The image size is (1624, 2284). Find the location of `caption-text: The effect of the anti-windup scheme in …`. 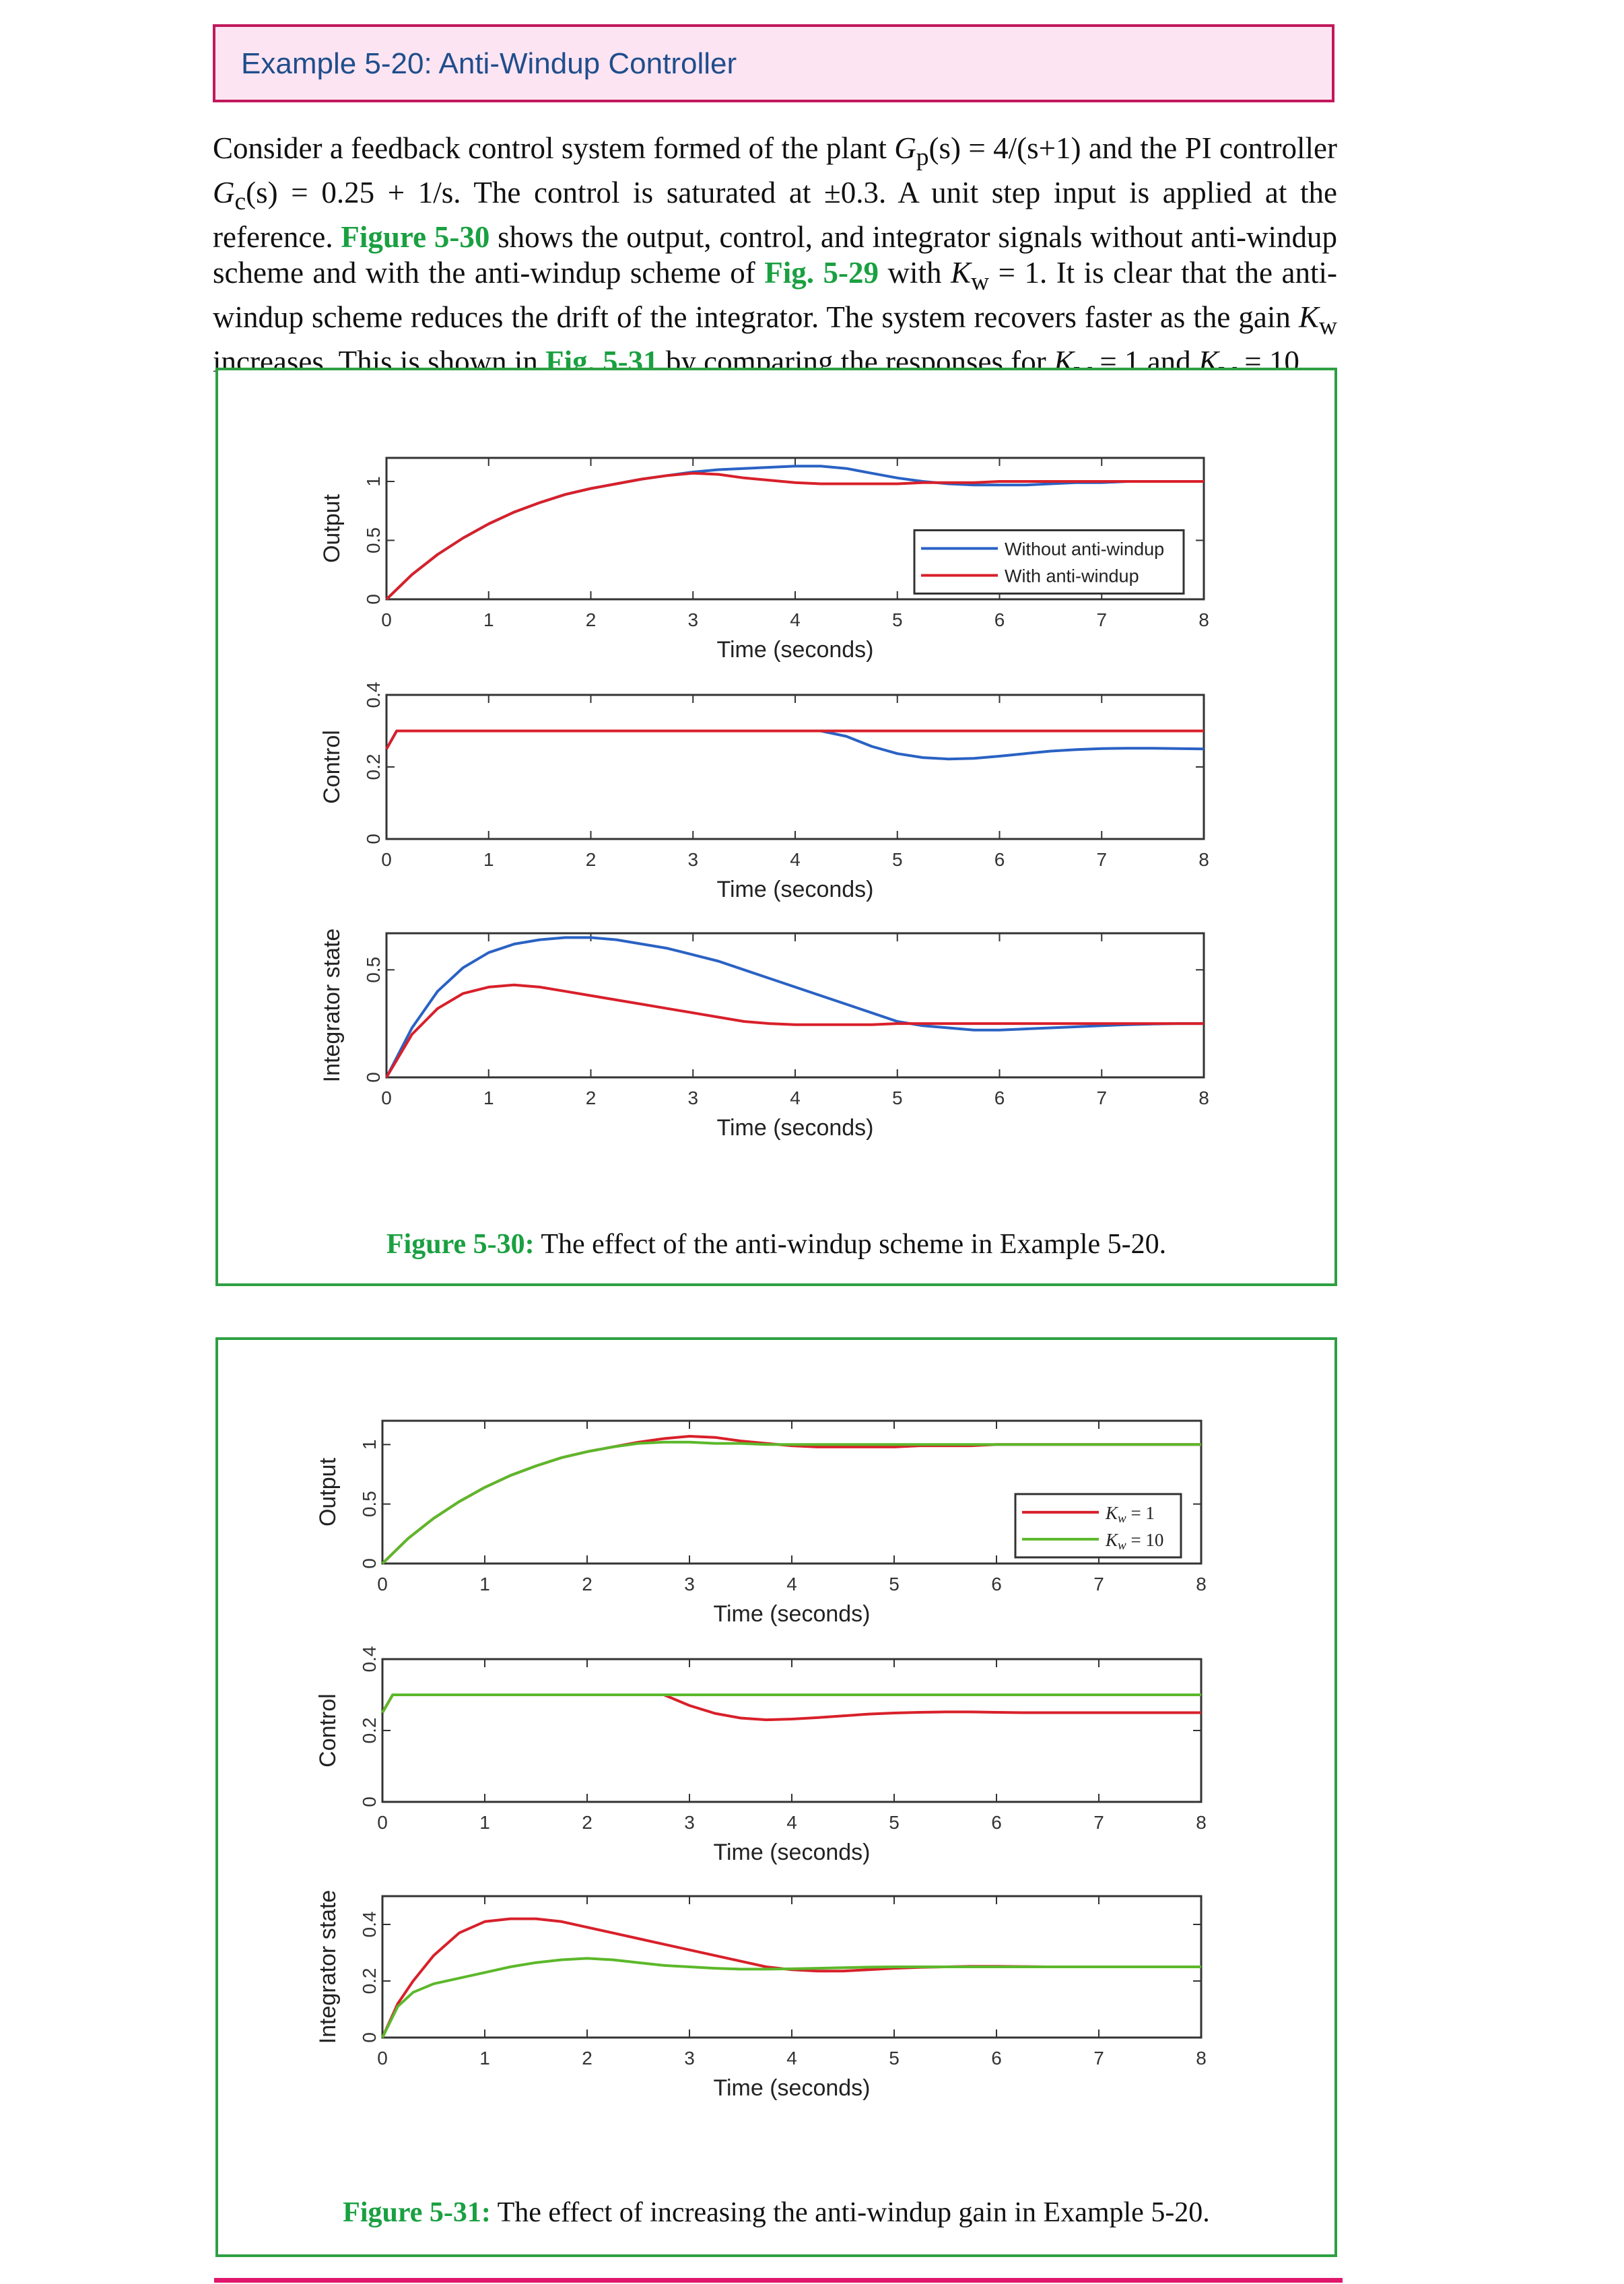

caption-text: The effect of the anti-windup scheme in … is located at coordinates (850, 1244).